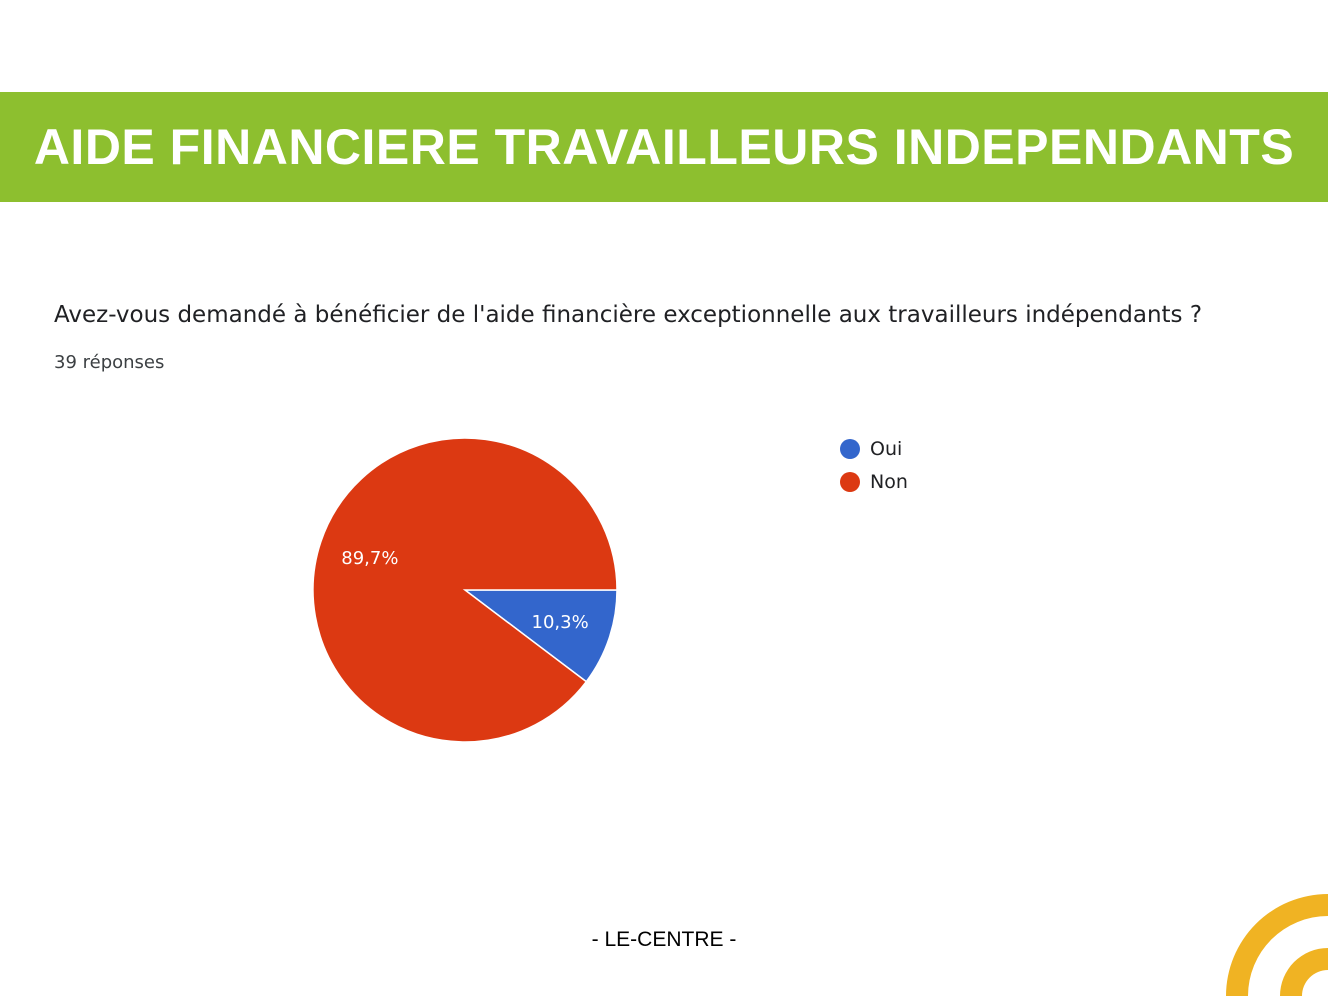 The width and height of the screenshot is (1328, 996). I want to click on pie-label-oui: 10,3%, so click(560, 622).